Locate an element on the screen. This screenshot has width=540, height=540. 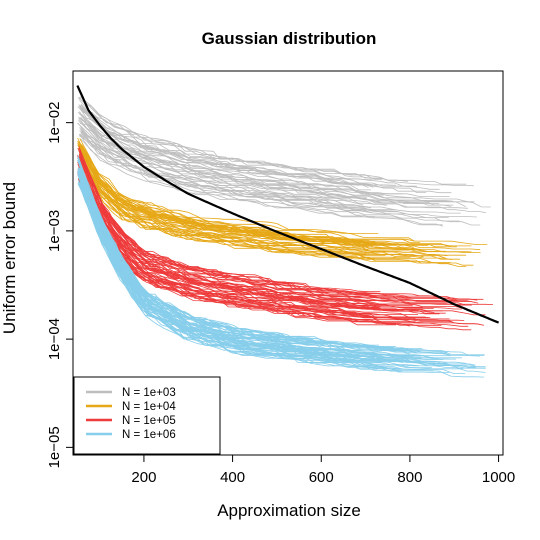
chart-title: Gaussian distribution is located at coordinates (289, 38).